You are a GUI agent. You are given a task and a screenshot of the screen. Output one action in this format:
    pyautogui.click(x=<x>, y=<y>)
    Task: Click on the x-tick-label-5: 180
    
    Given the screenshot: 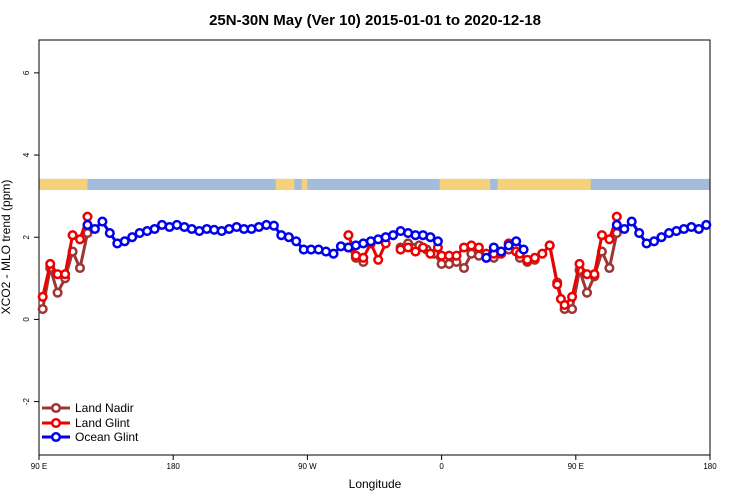 What is the action you would take?
    pyautogui.click(x=710, y=466)
    